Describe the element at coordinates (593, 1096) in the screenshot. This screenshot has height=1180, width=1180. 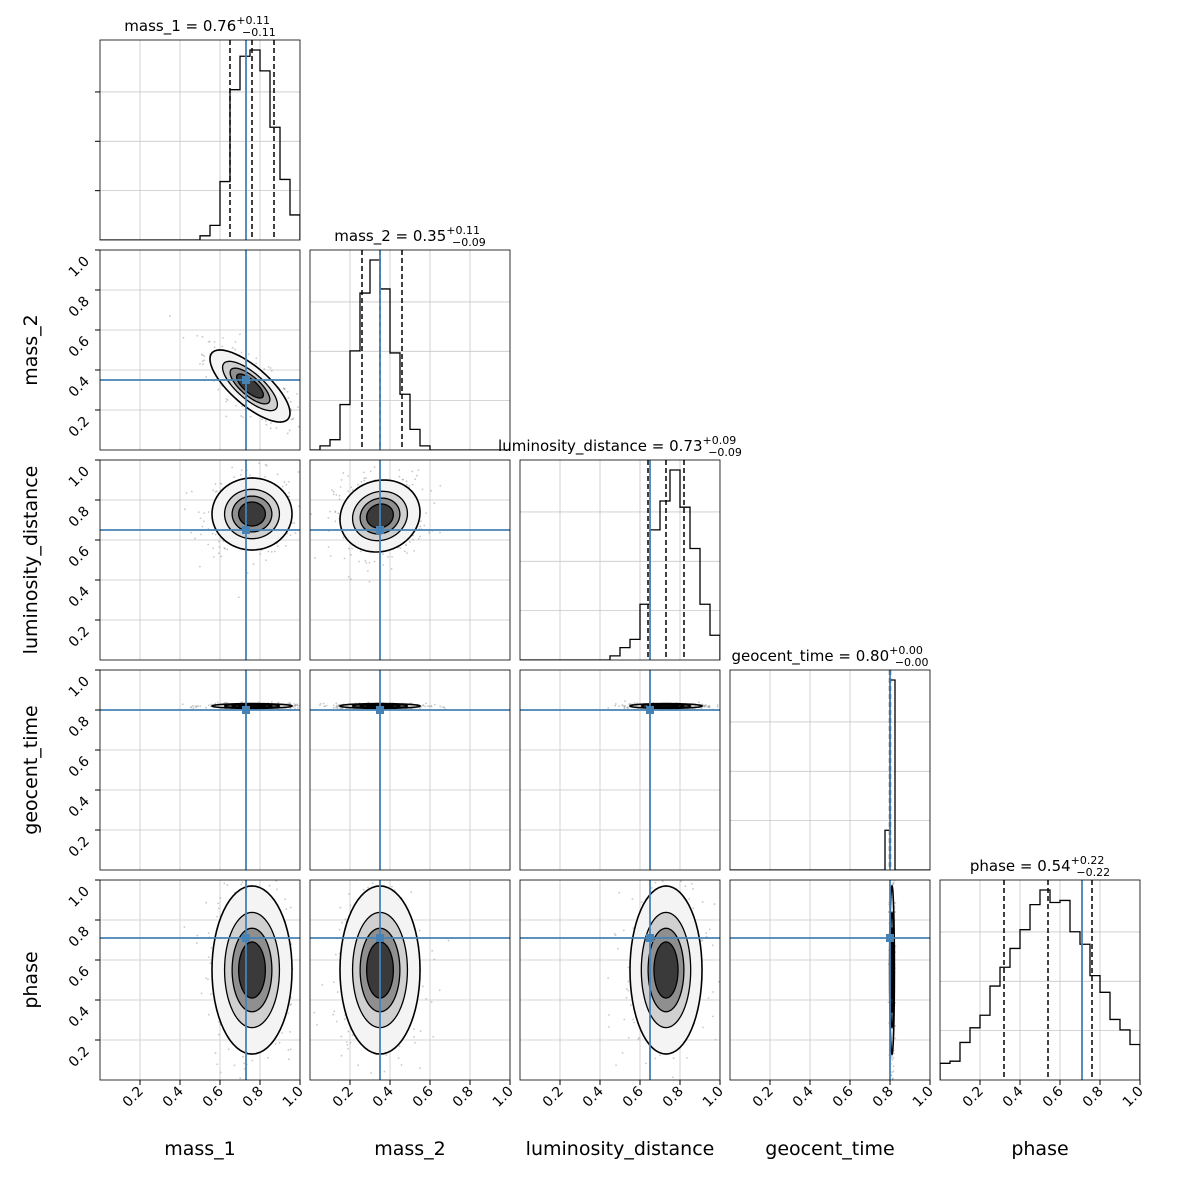
I see `x-tick-label: 0.4` at that location.